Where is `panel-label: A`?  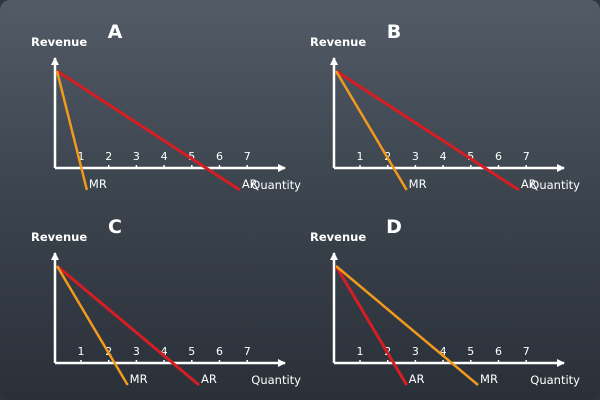 panel-label: A is located at coordinates (115, 32).